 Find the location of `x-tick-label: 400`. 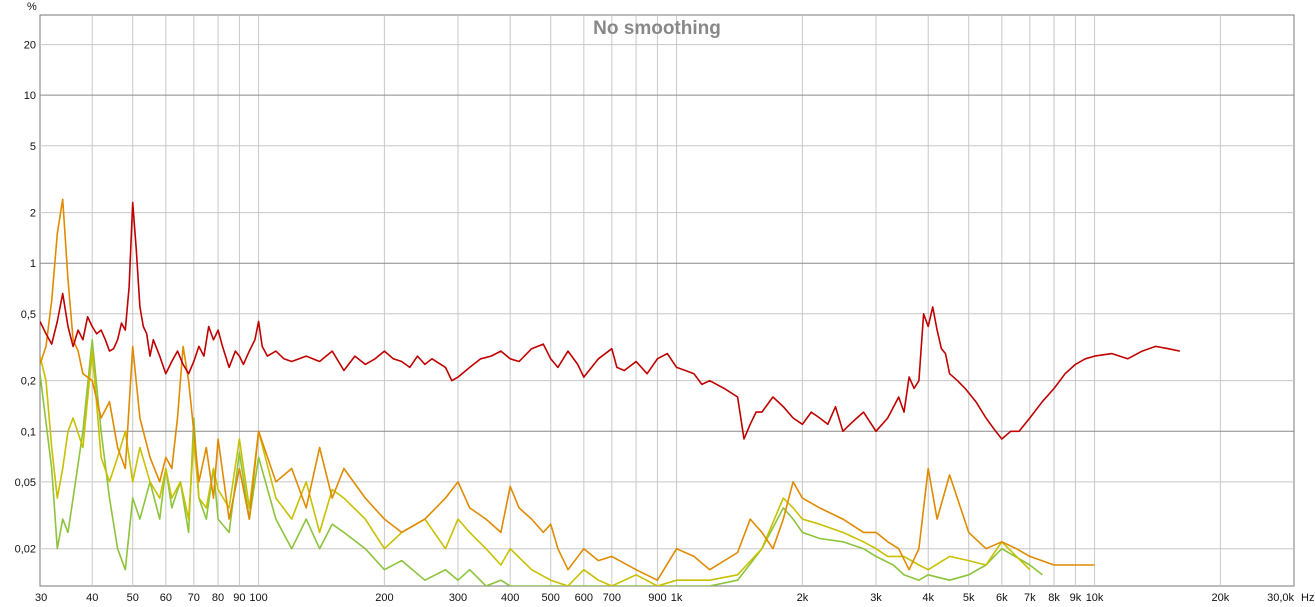

x-tick-label: 400 is located at coordinates (510, 598).